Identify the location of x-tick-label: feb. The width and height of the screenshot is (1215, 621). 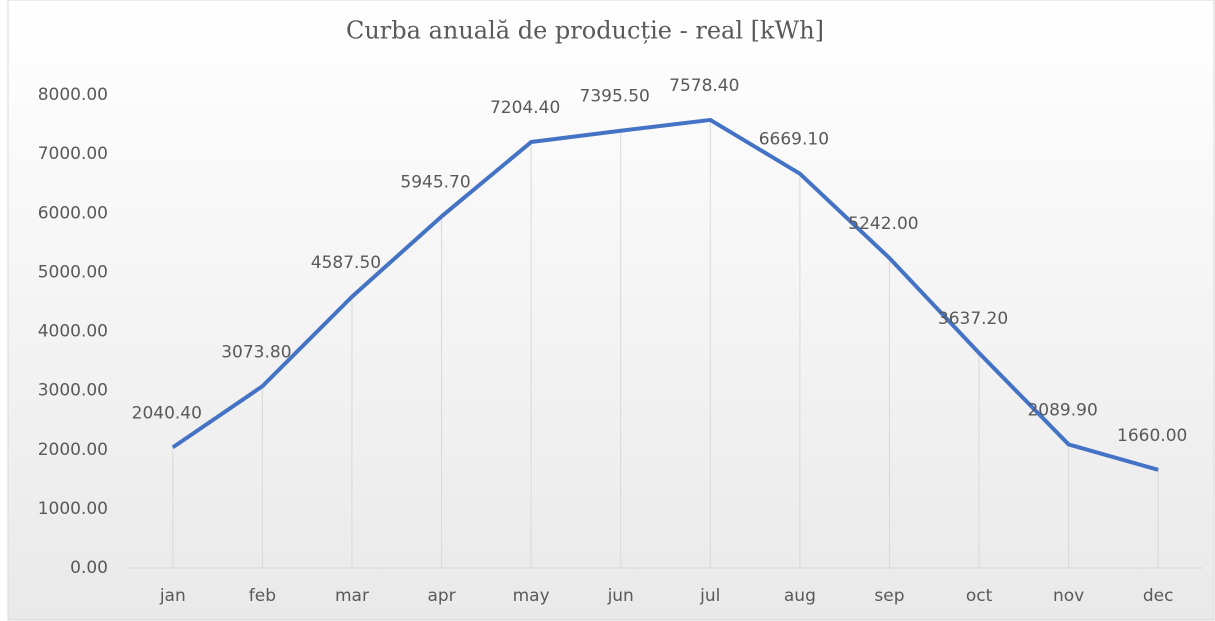
(262, 596).